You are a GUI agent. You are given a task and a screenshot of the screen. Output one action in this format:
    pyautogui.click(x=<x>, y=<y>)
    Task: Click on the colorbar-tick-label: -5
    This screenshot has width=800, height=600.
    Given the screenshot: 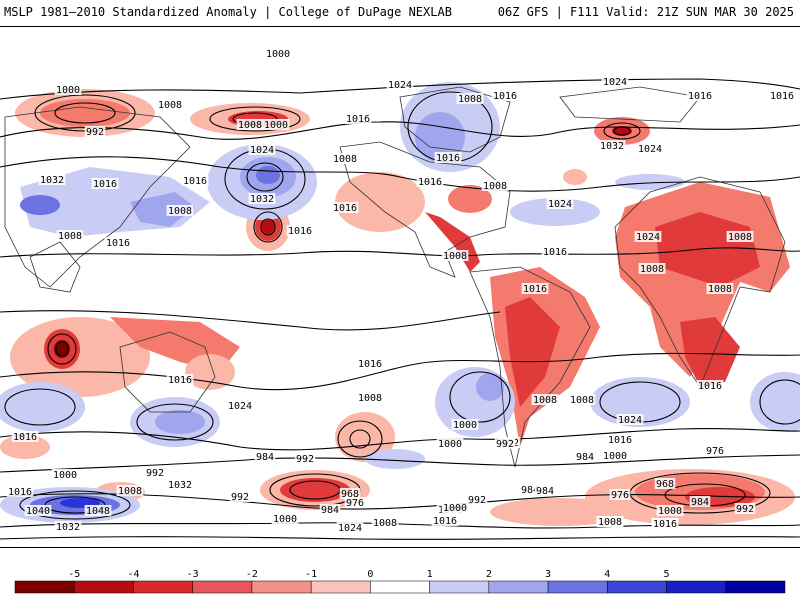 What is the action you would take?
    pyautogui.click(x=74, y=574)
    